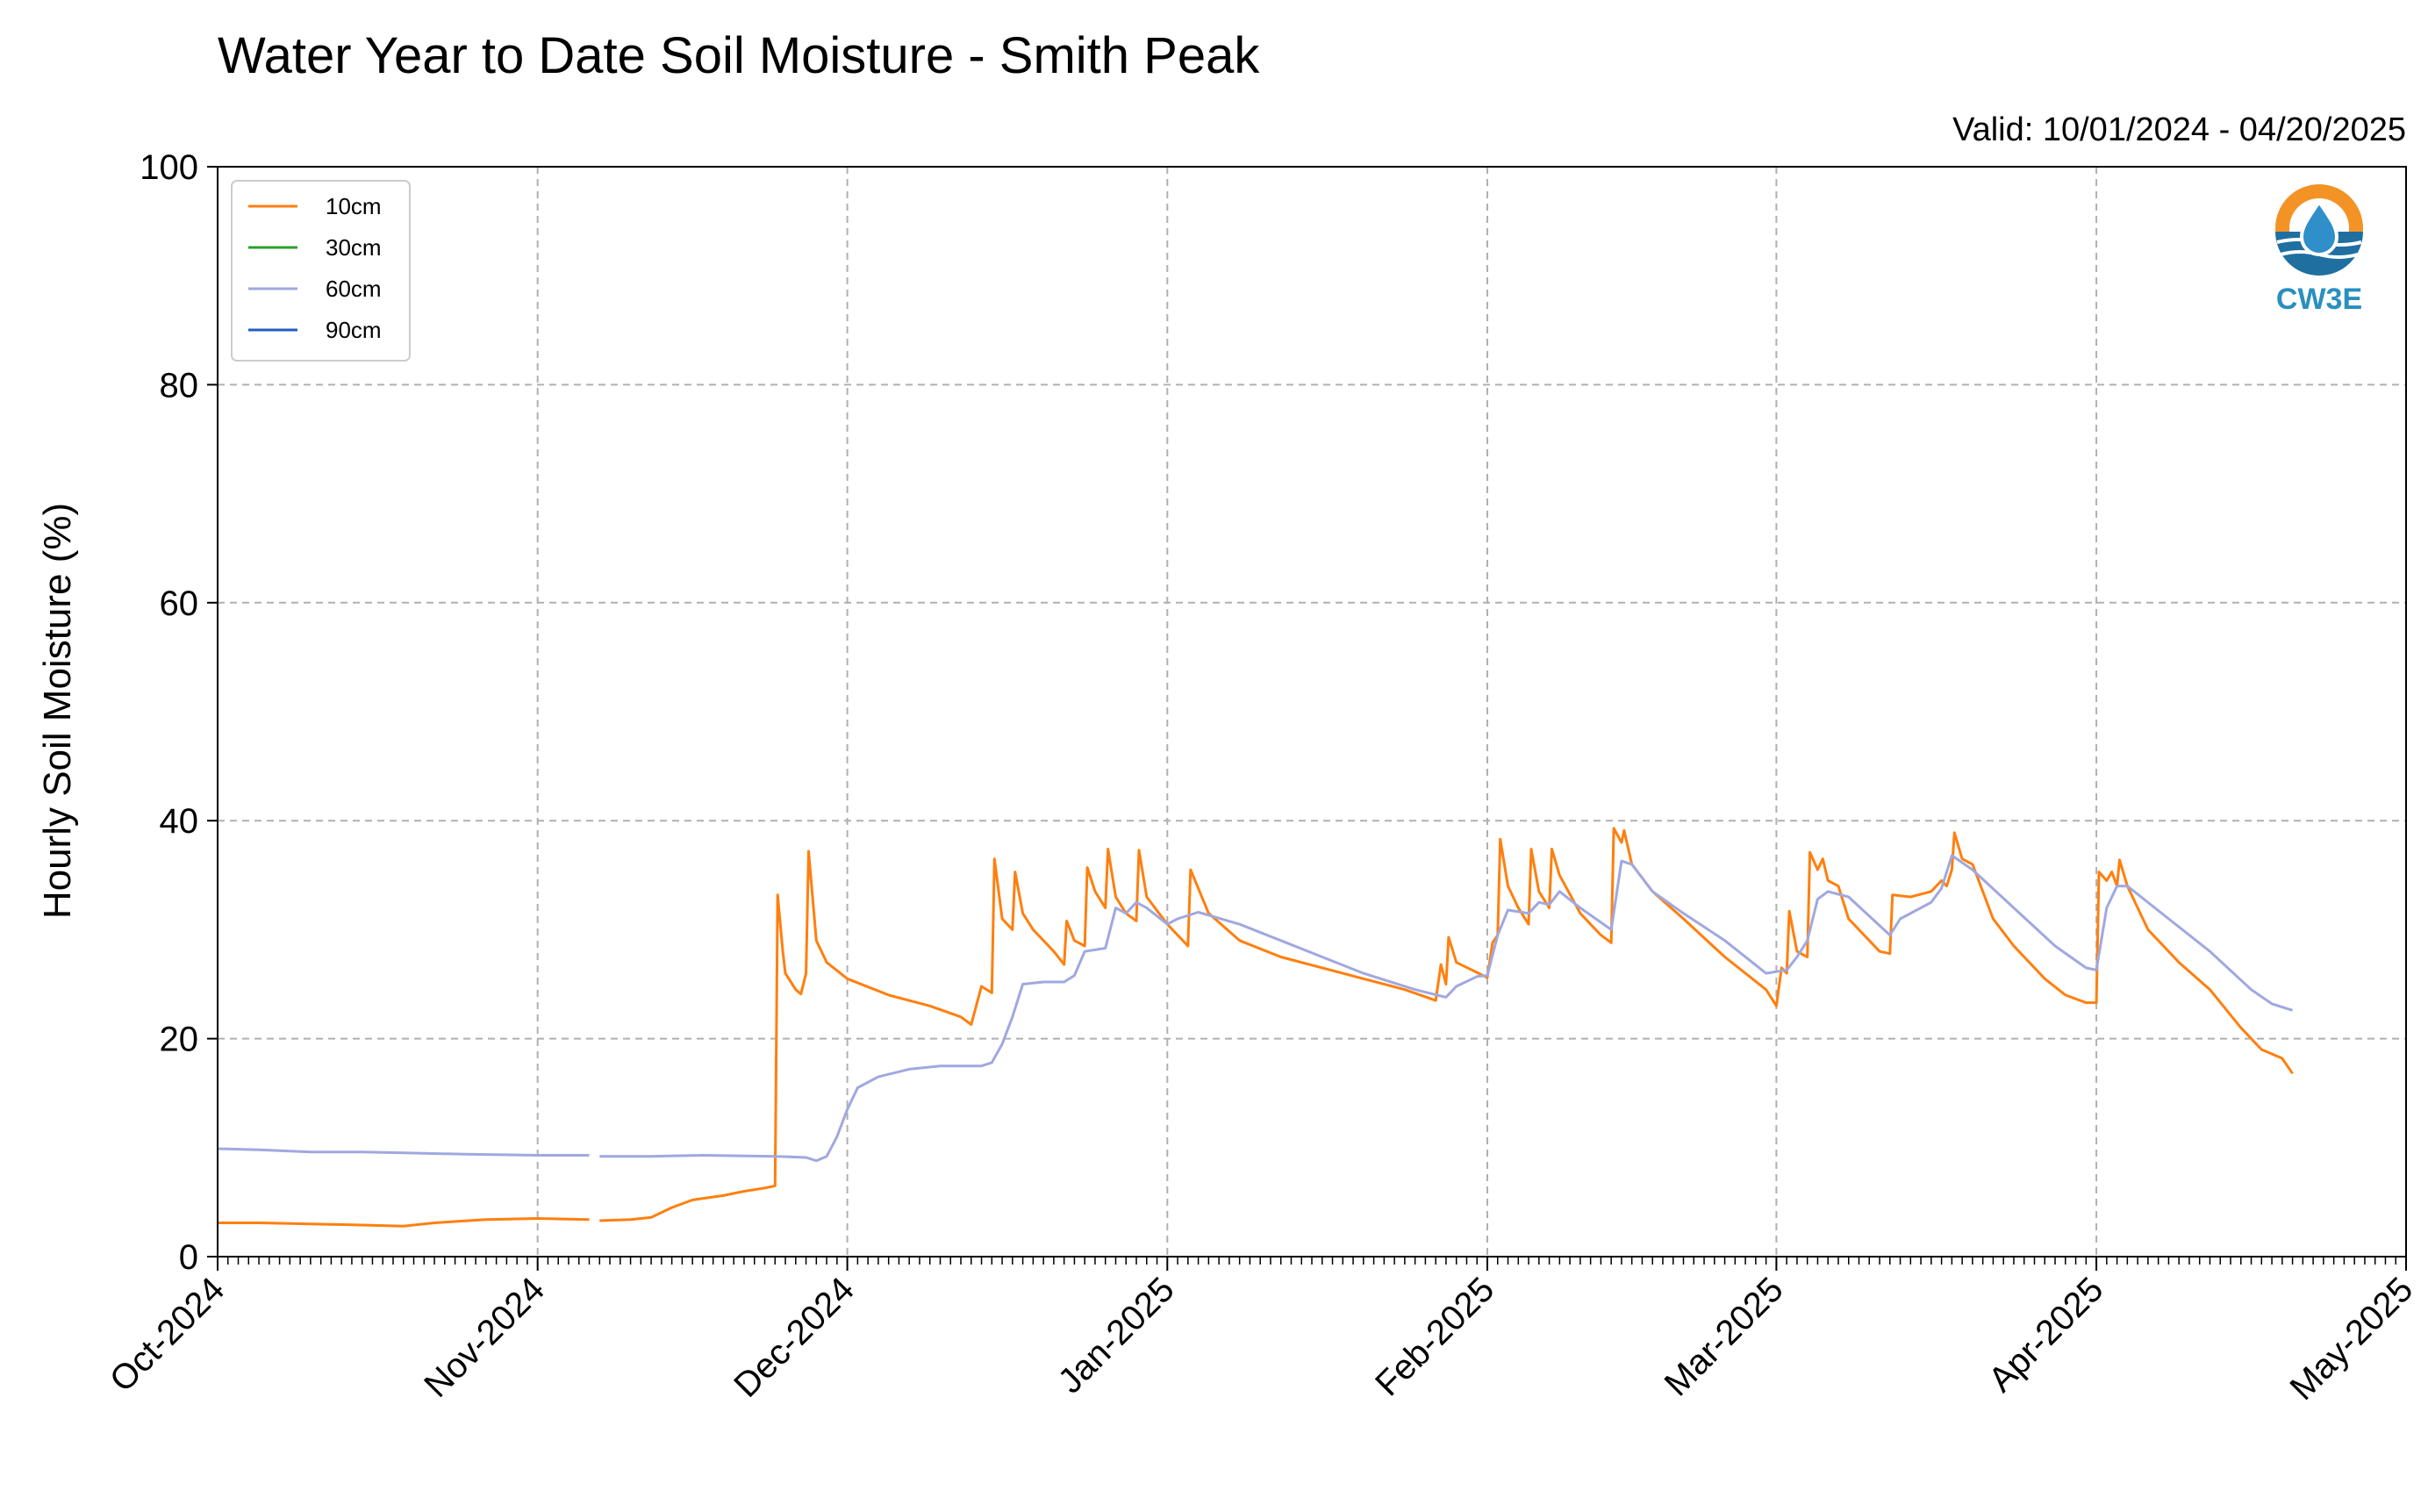 The height and width of the screenshot is (1512, 2428). Describe the element at coordinates (2319, 299) in the screenshot. I see `logo-text: CW3E` at that location.